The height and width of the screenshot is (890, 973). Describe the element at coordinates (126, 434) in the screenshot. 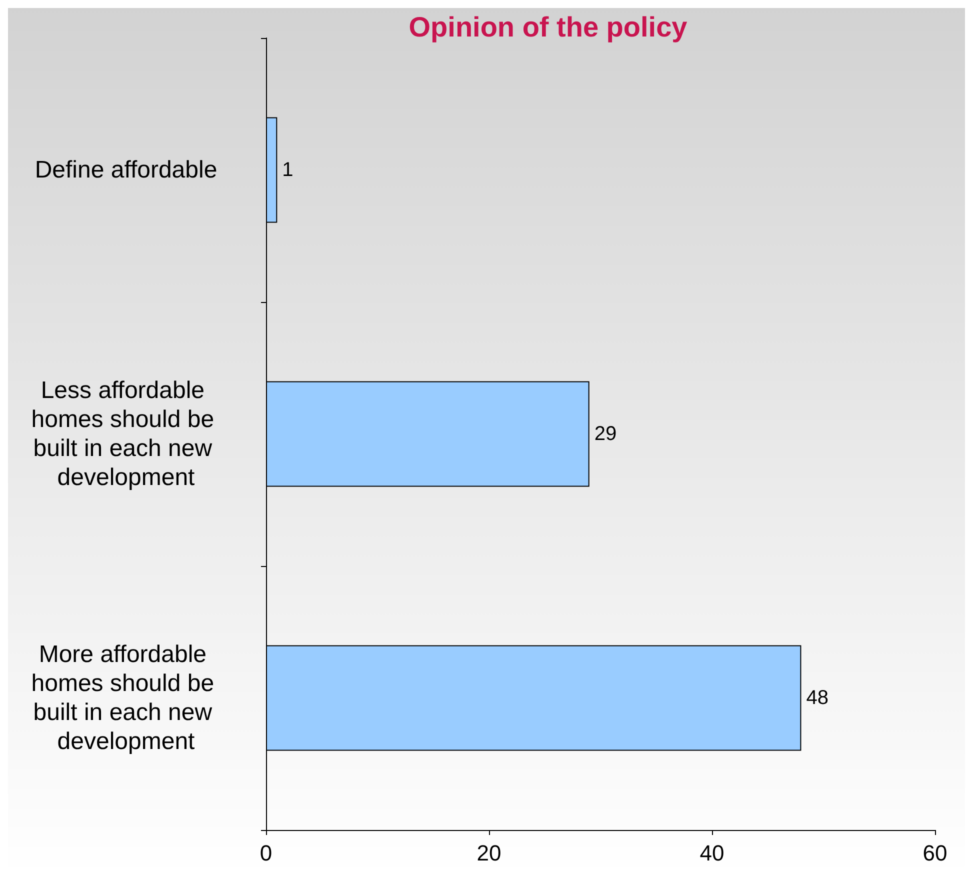

I see `y-tick-label: Less affordable homes should be built in each new development` at that location.